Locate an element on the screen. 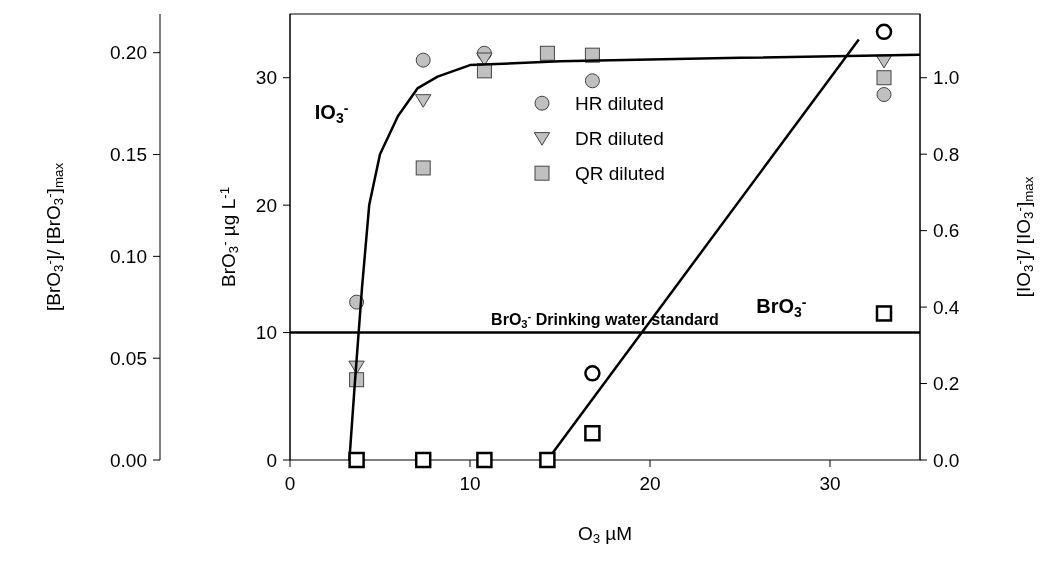 Image resolution: width=1054 pixels, height=567 pixels. y3-tick-label: 0.20 is located at coordinates (128, 53).